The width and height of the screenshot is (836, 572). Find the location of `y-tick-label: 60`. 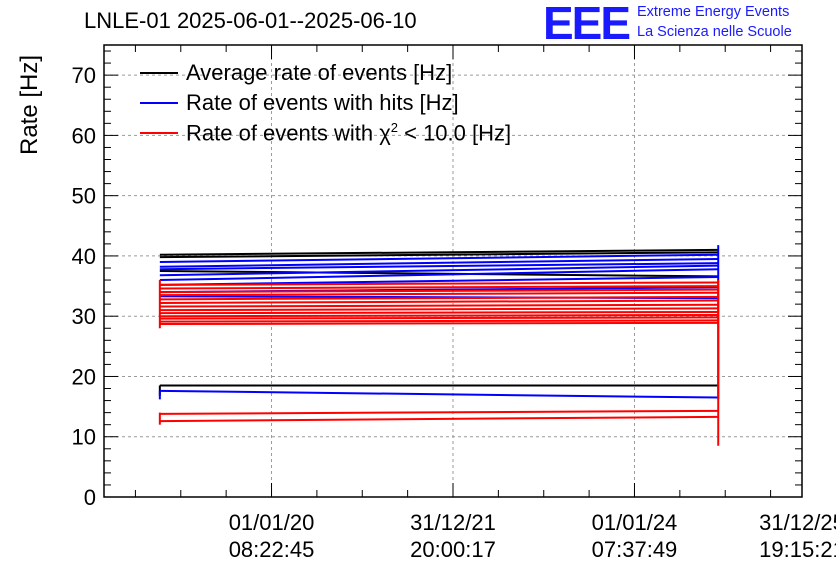

y-tick-label: 60 is located at coordinates (84, 135).